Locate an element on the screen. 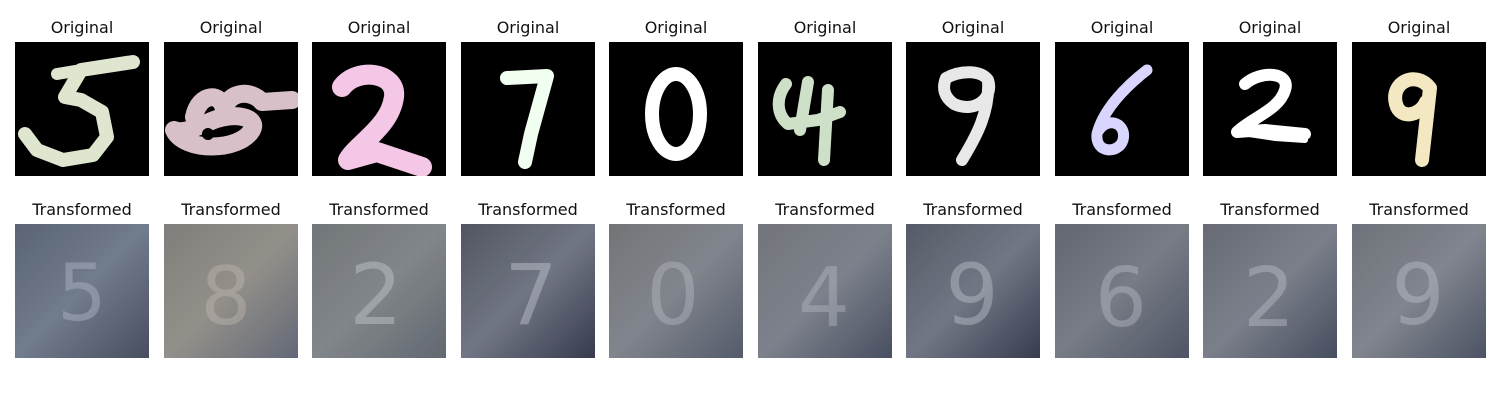 The image size is (1500, 400). transformed-cell: Transformed 6 is located at coordinates (1122, 280).